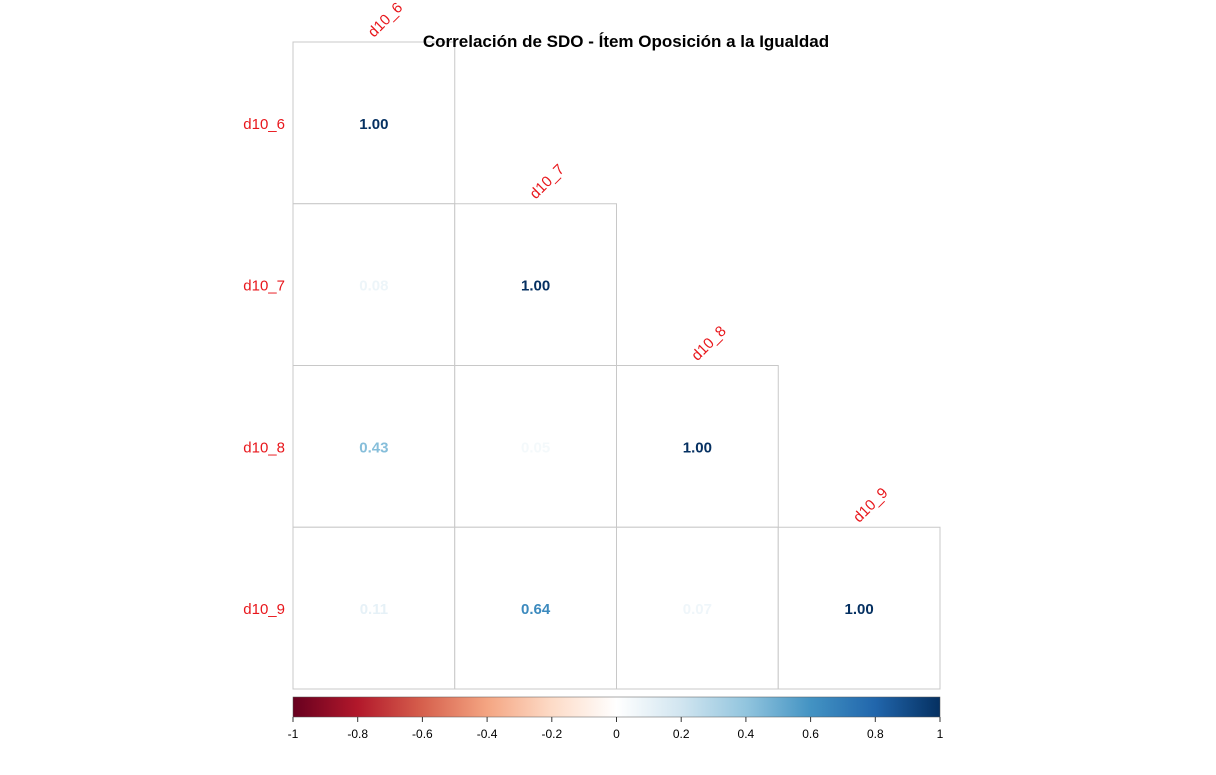  What do you see at coordinates (547, 182) in the screenshot?
I see `column-label-d10_7: d10_7` at bounding box center [547, 182].